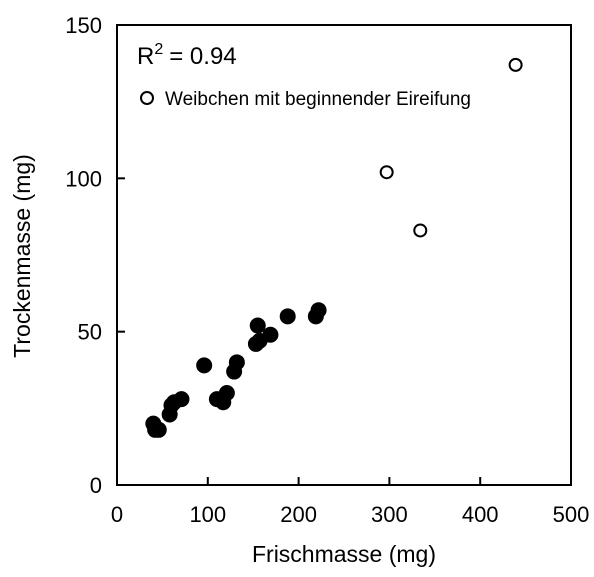 The height and width of the screenshot is (577, 594). I want to click on r-squared-annotation: R2 = 0.94, so click(187, 55).